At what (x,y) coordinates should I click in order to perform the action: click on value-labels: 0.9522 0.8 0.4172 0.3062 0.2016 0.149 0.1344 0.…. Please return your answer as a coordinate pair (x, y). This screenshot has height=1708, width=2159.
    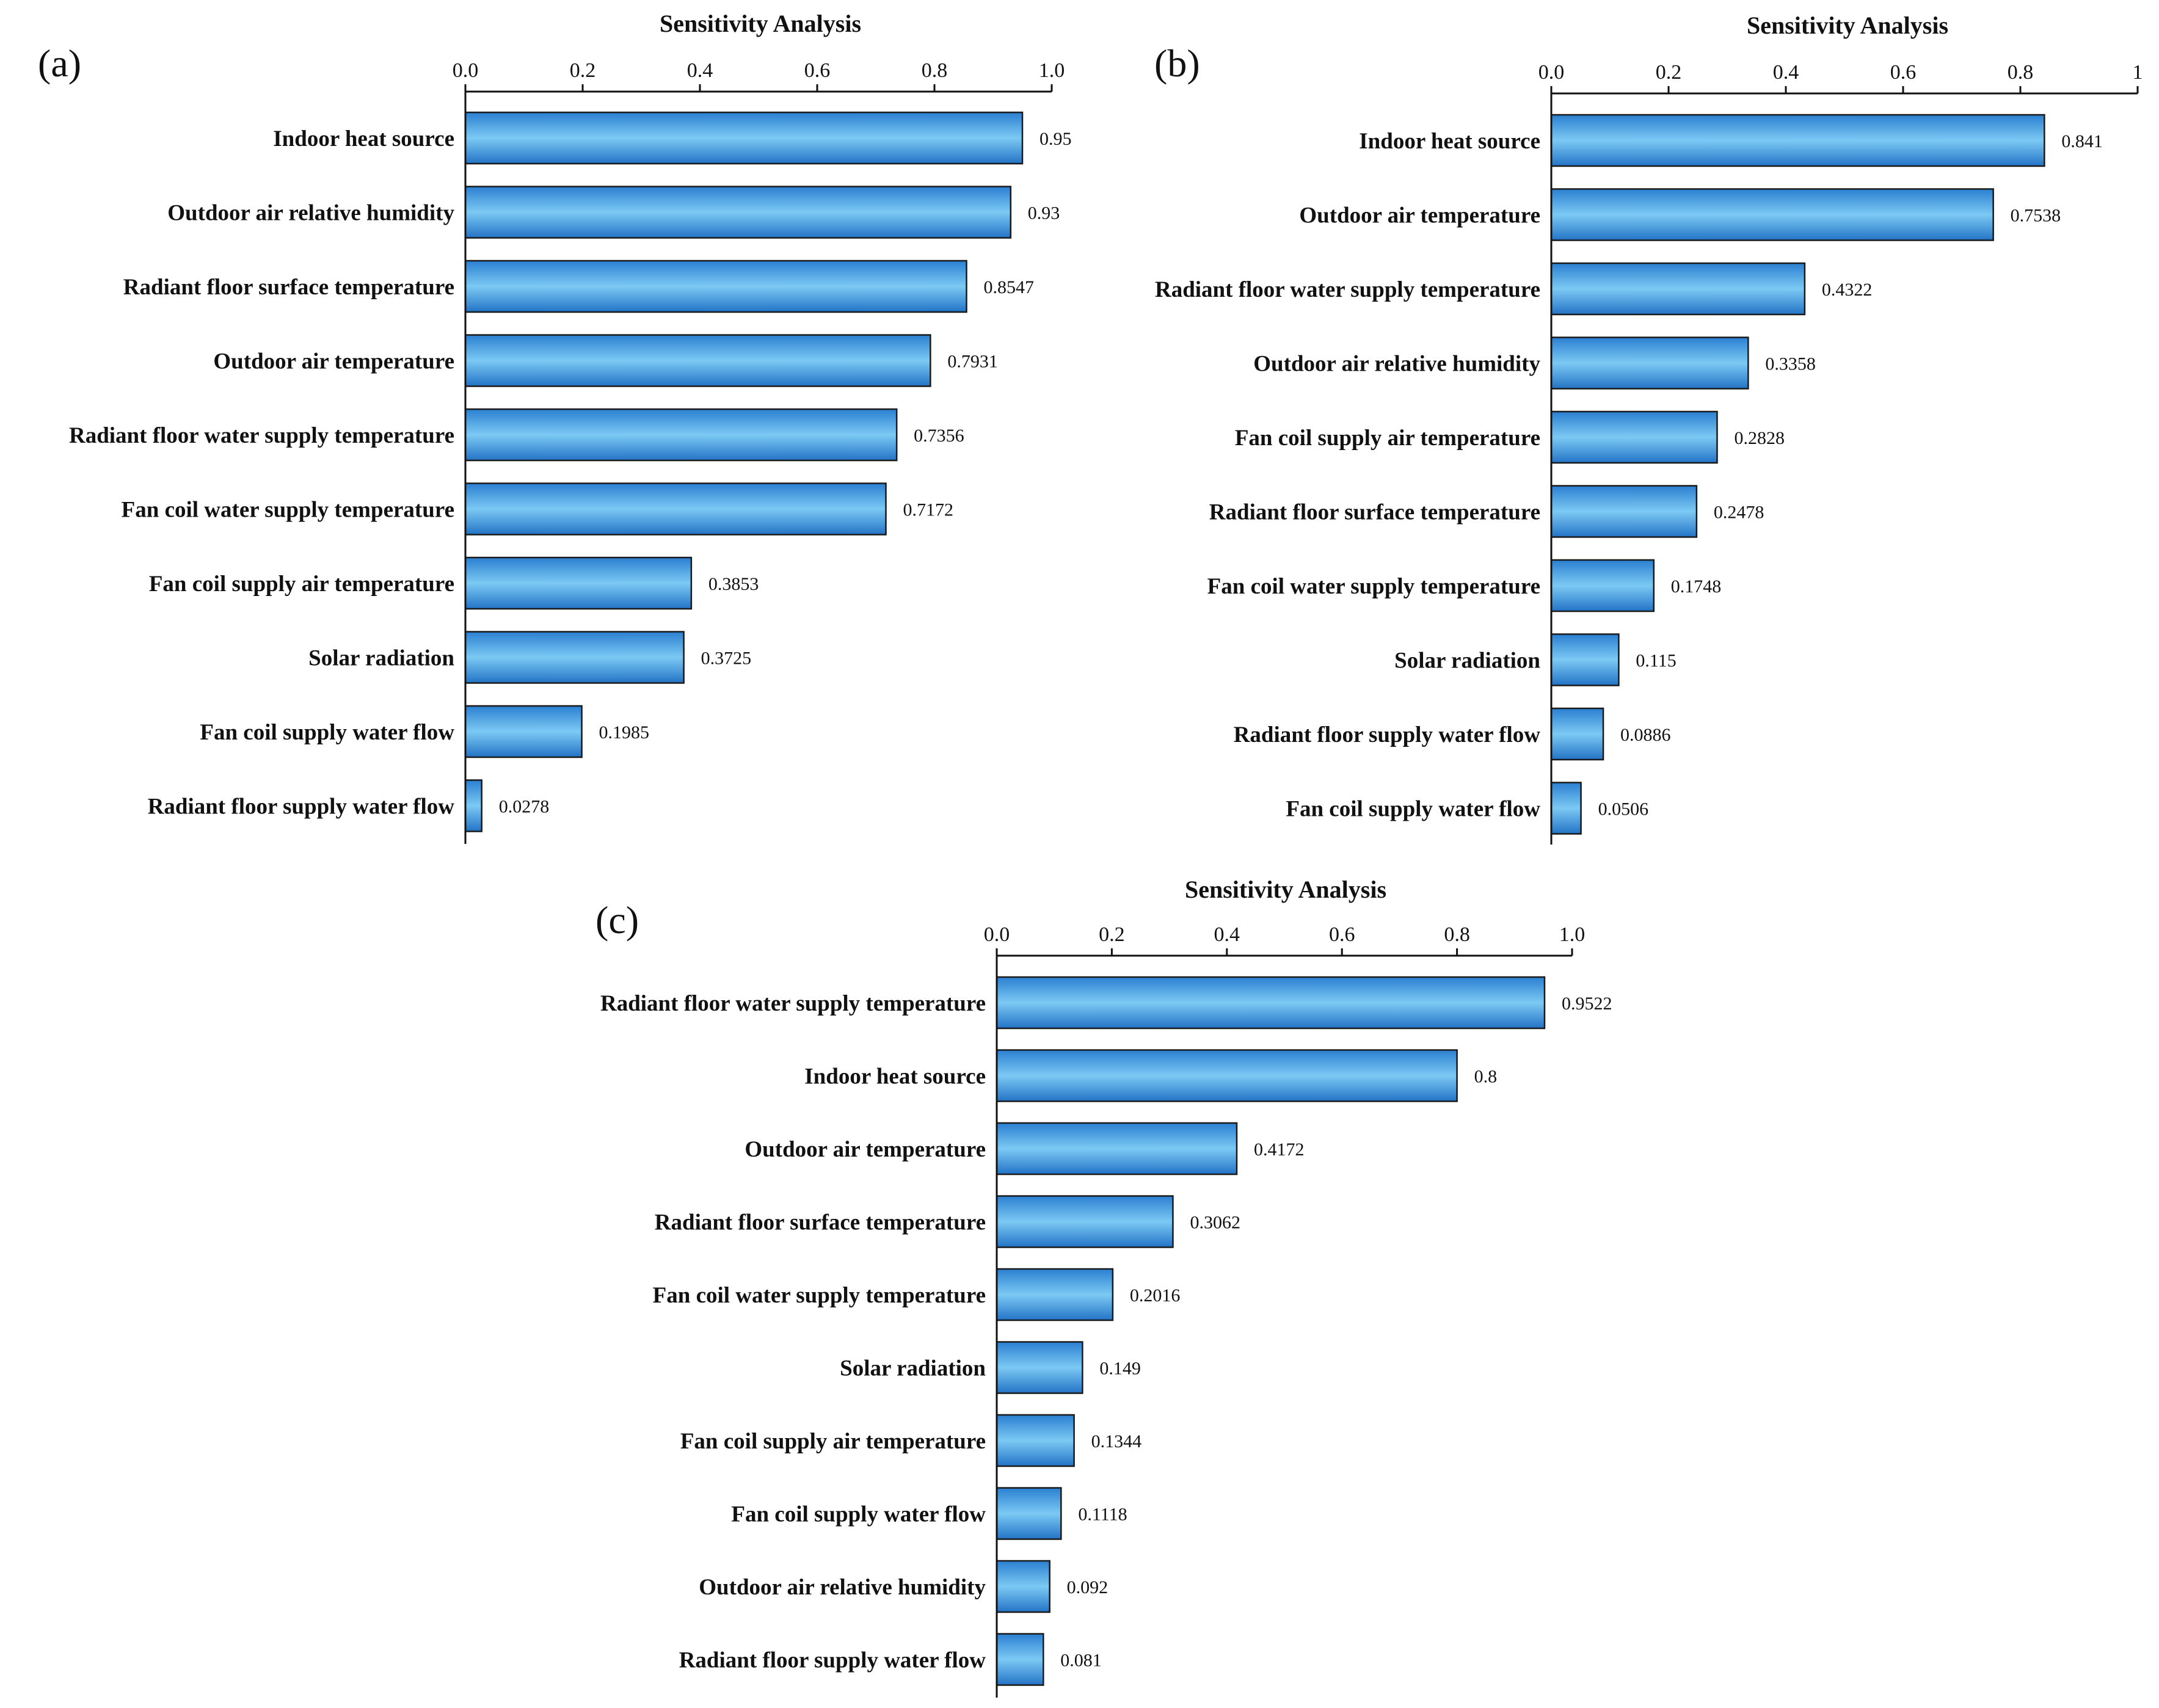
    Looking at the image, I should click on (1336, 1333).